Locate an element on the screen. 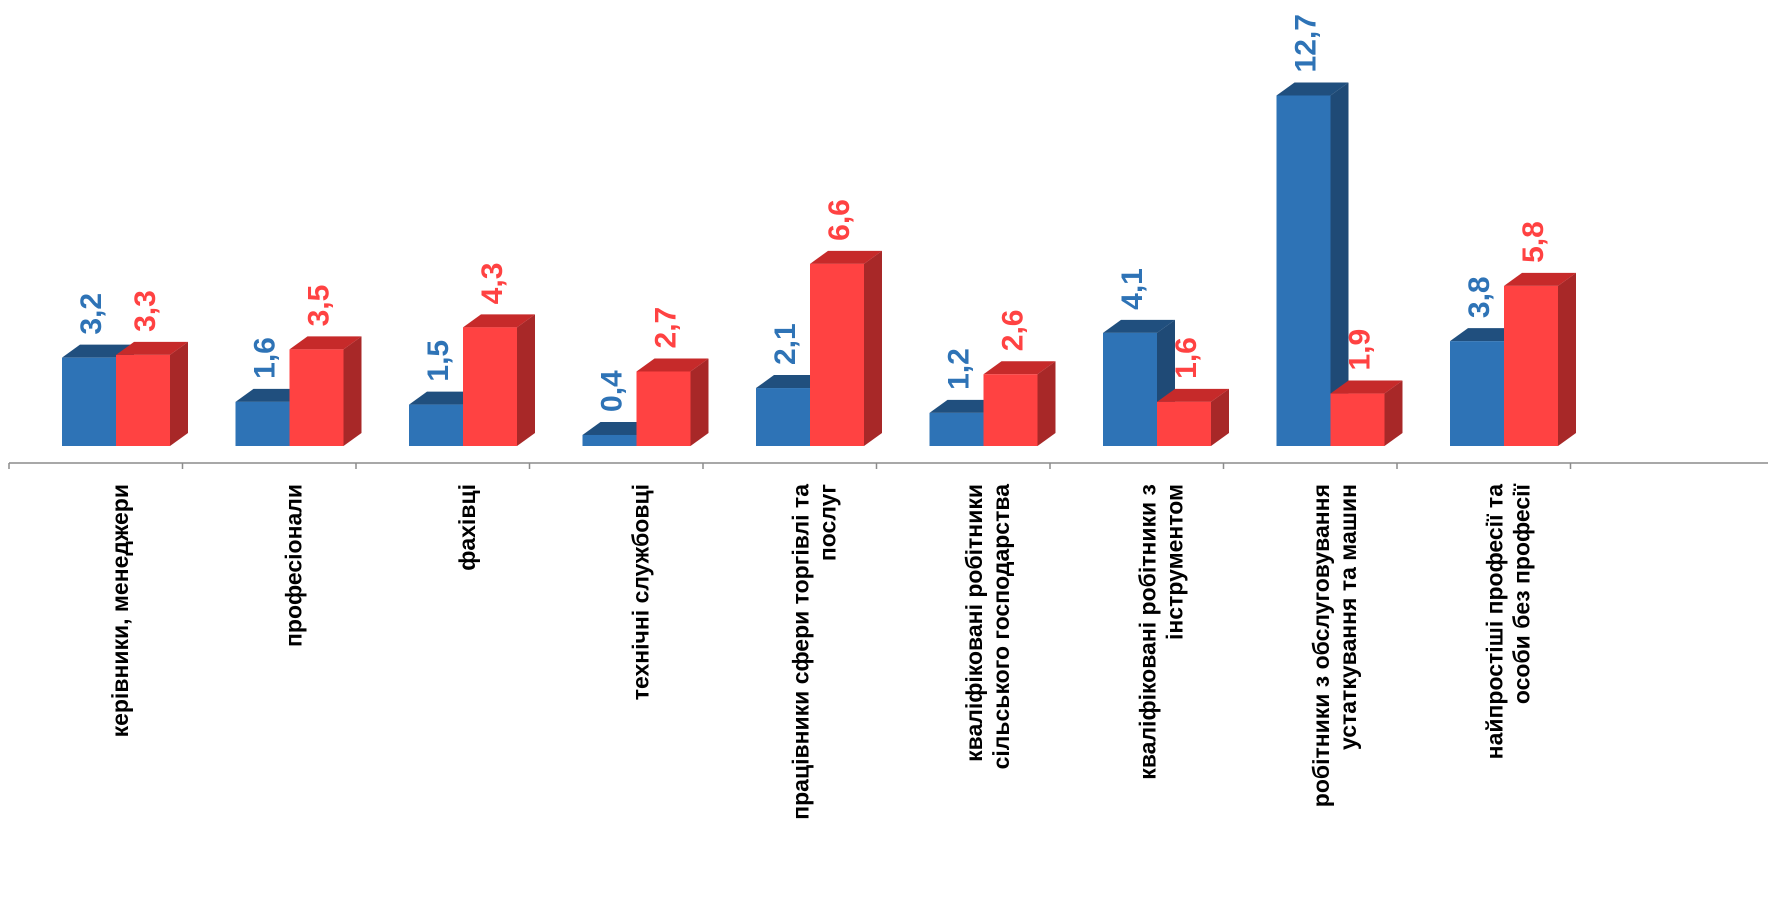 The image size is (1768, 910). value-label: 3,2 is located at coordinates (91, 314).